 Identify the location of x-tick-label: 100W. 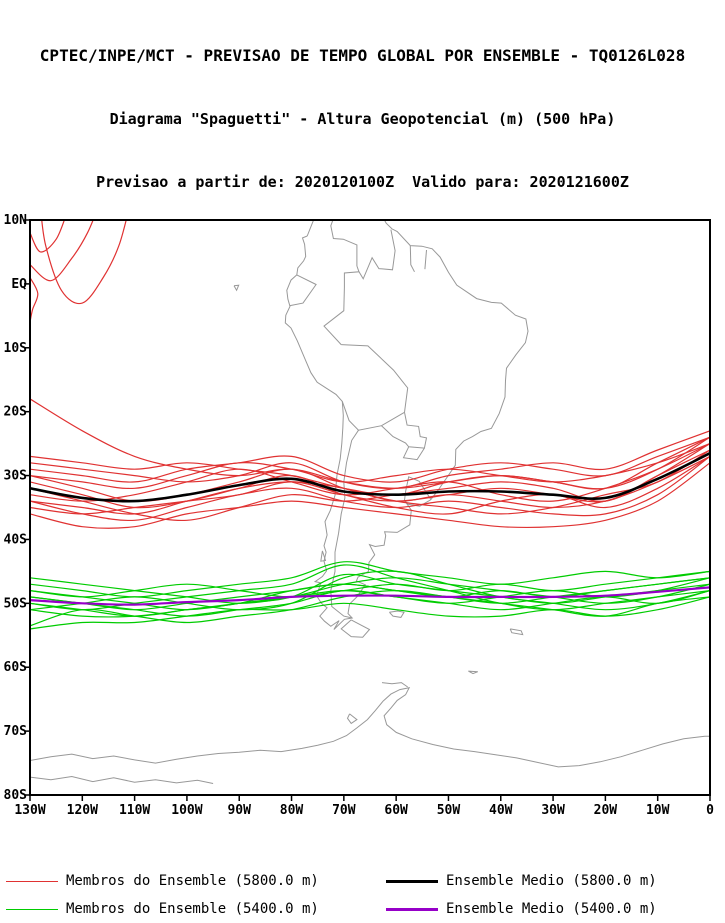
(186, 810).